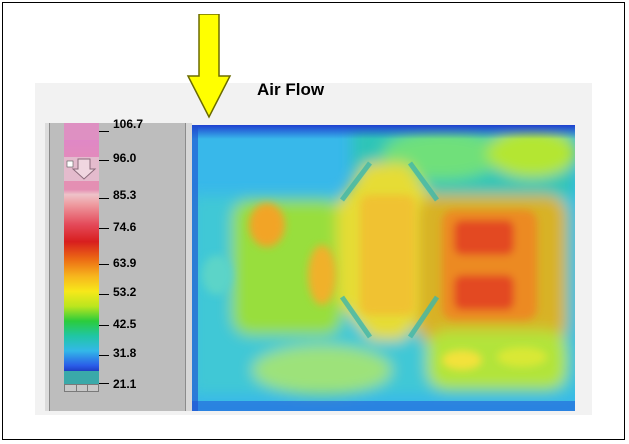  What do you see at coordinates (291, 89) in the screenshot?
I see `airflow-label: Air Flow` at bounding box center [291, 89].